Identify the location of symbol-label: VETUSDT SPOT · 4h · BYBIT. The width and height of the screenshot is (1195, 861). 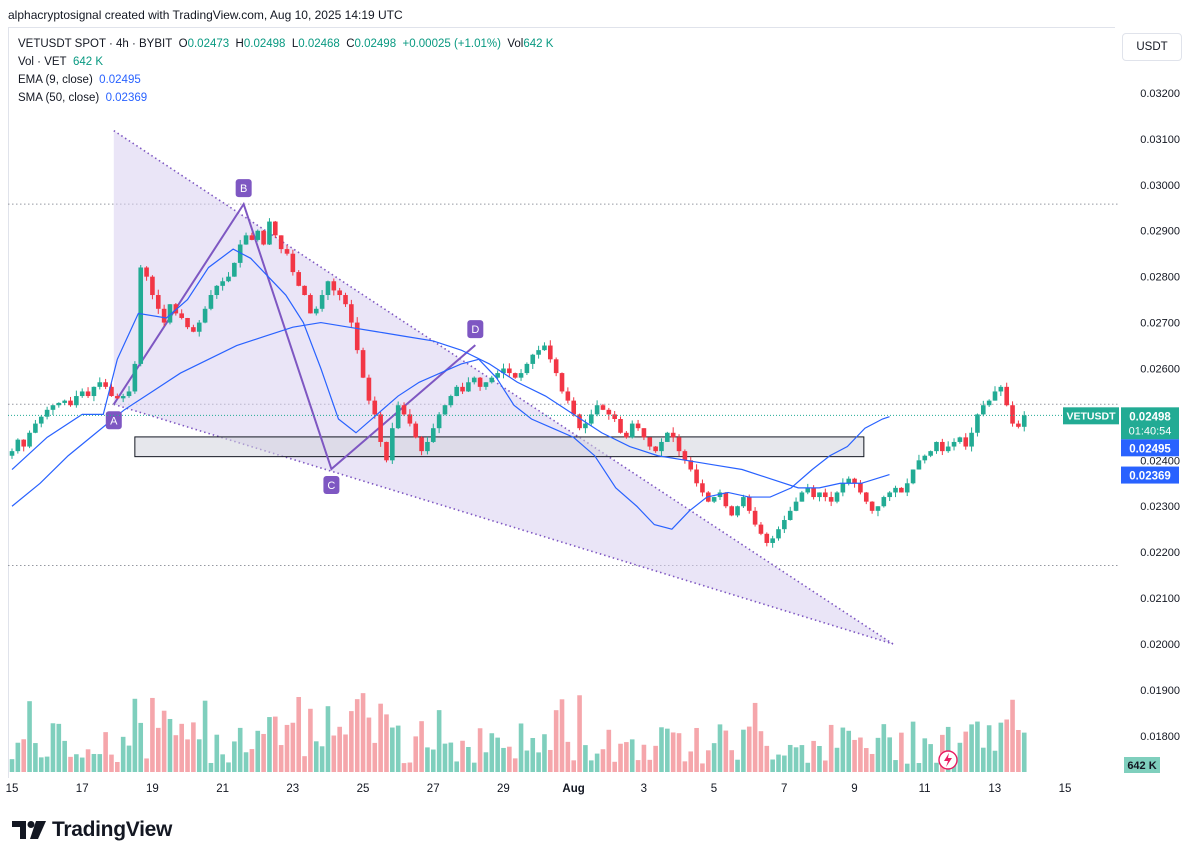
(95, 44).